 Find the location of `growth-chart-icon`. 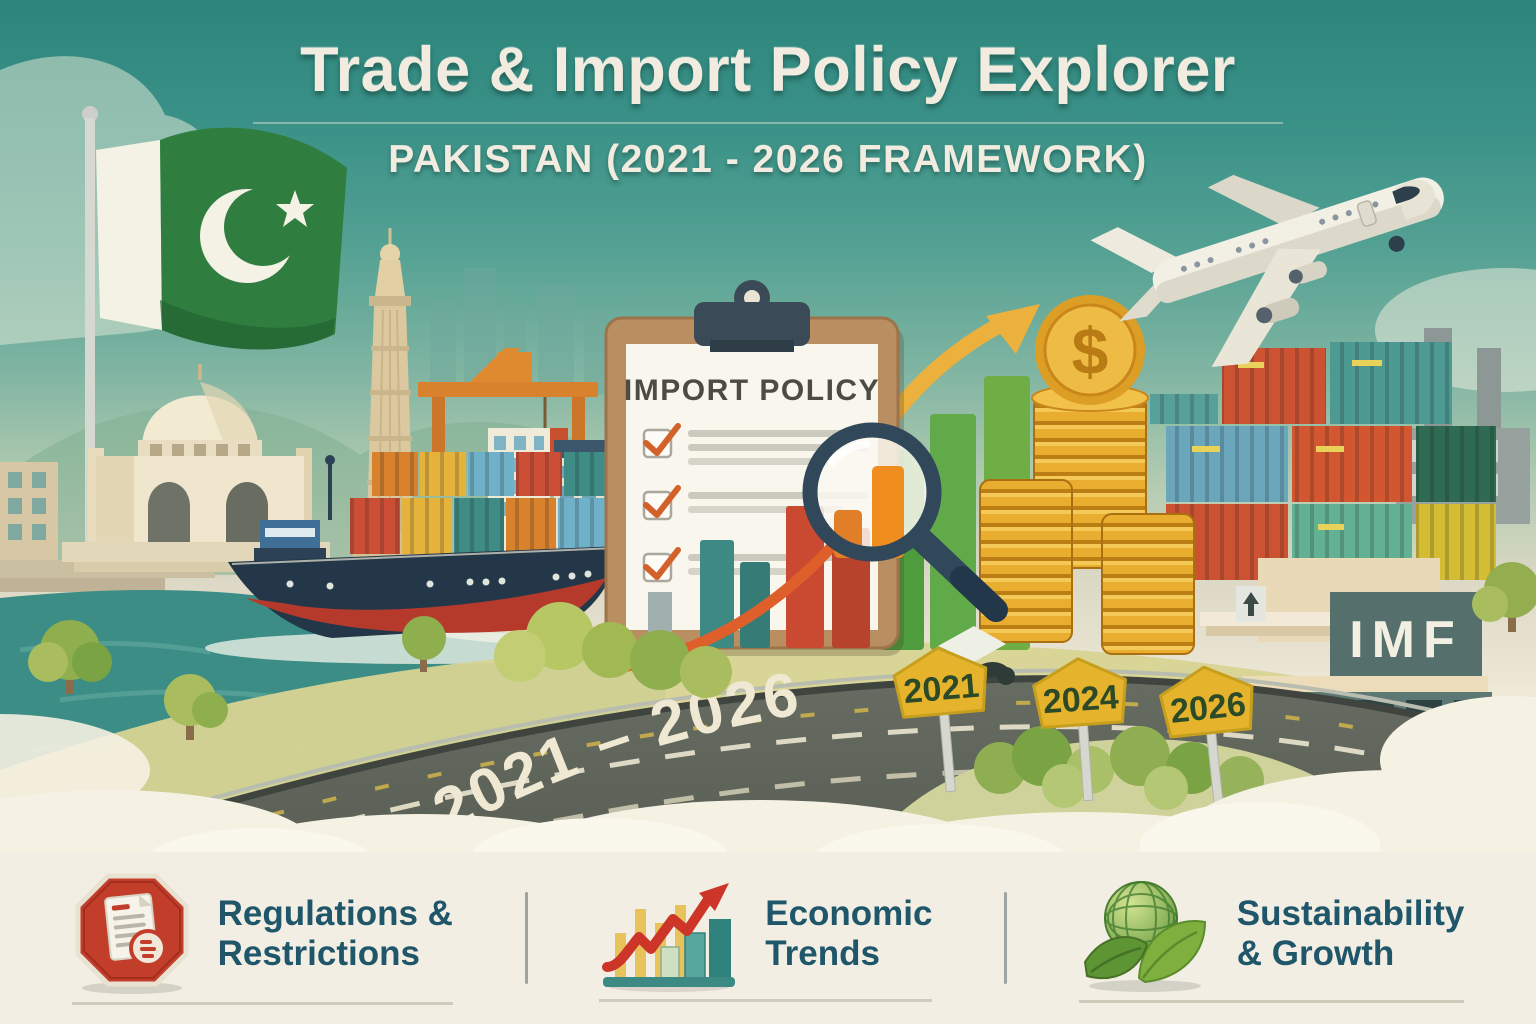

growth-chart-icon is located at coordinates (669, 937).